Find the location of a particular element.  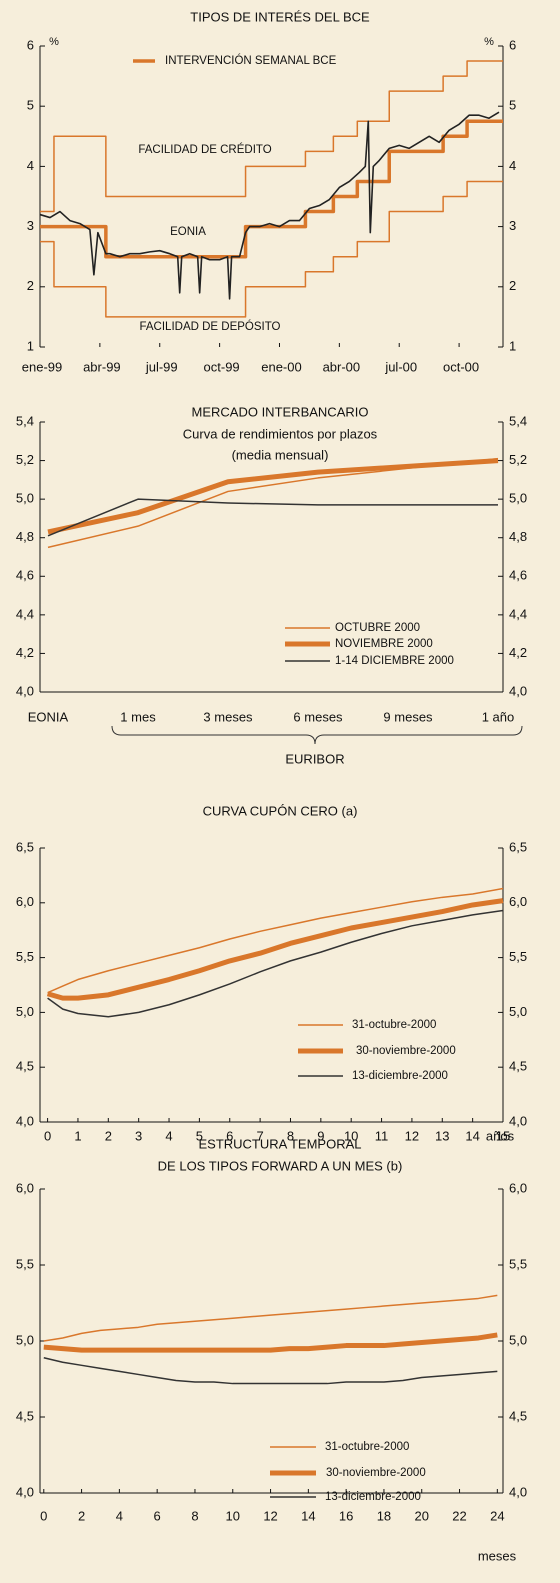

legend-label: 30-noviembre-2000 is located at coordinates (376, 1473).